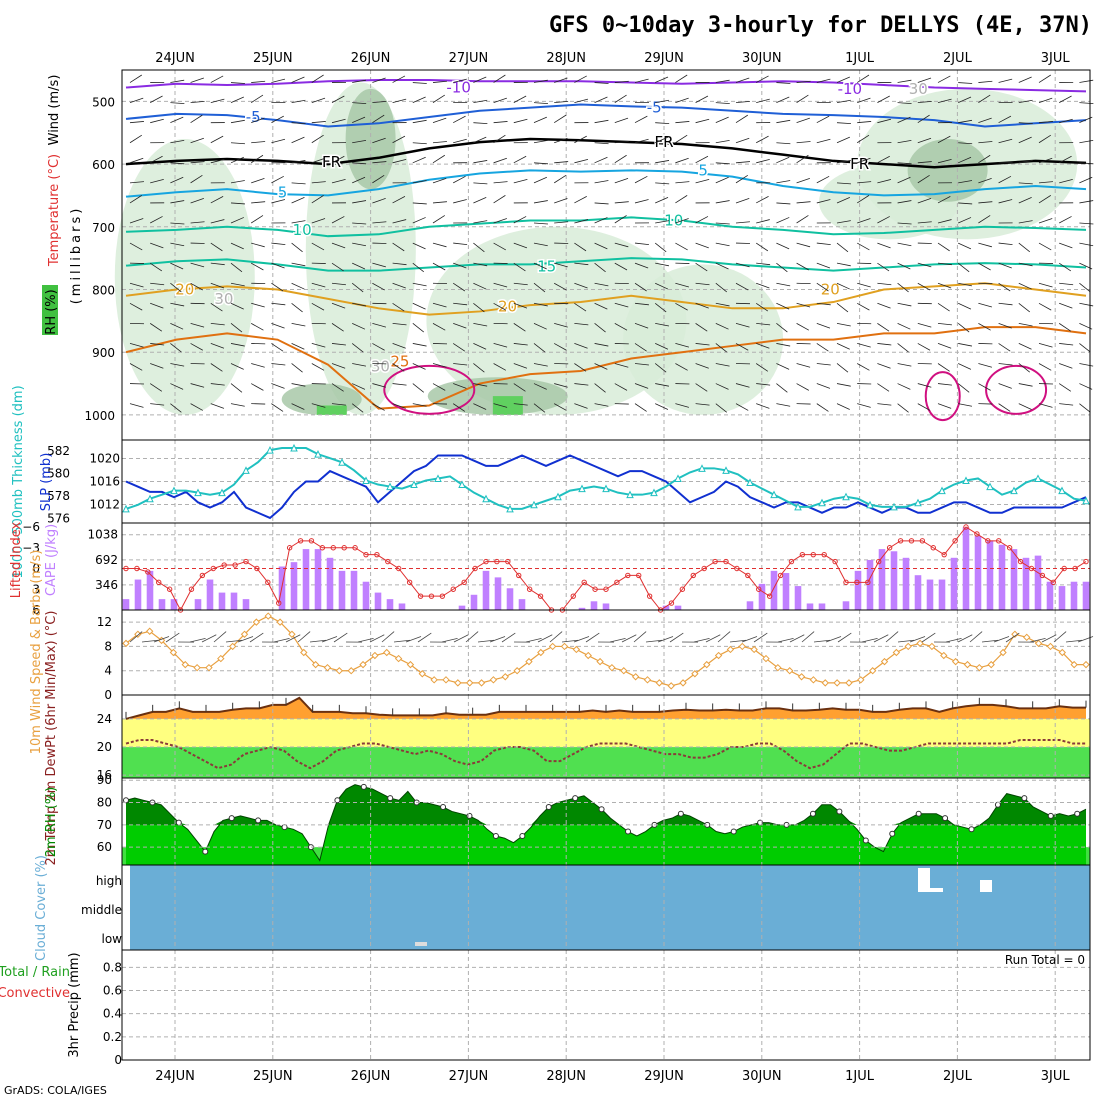  I want to click on contour-label: 20, so click(830, 289).